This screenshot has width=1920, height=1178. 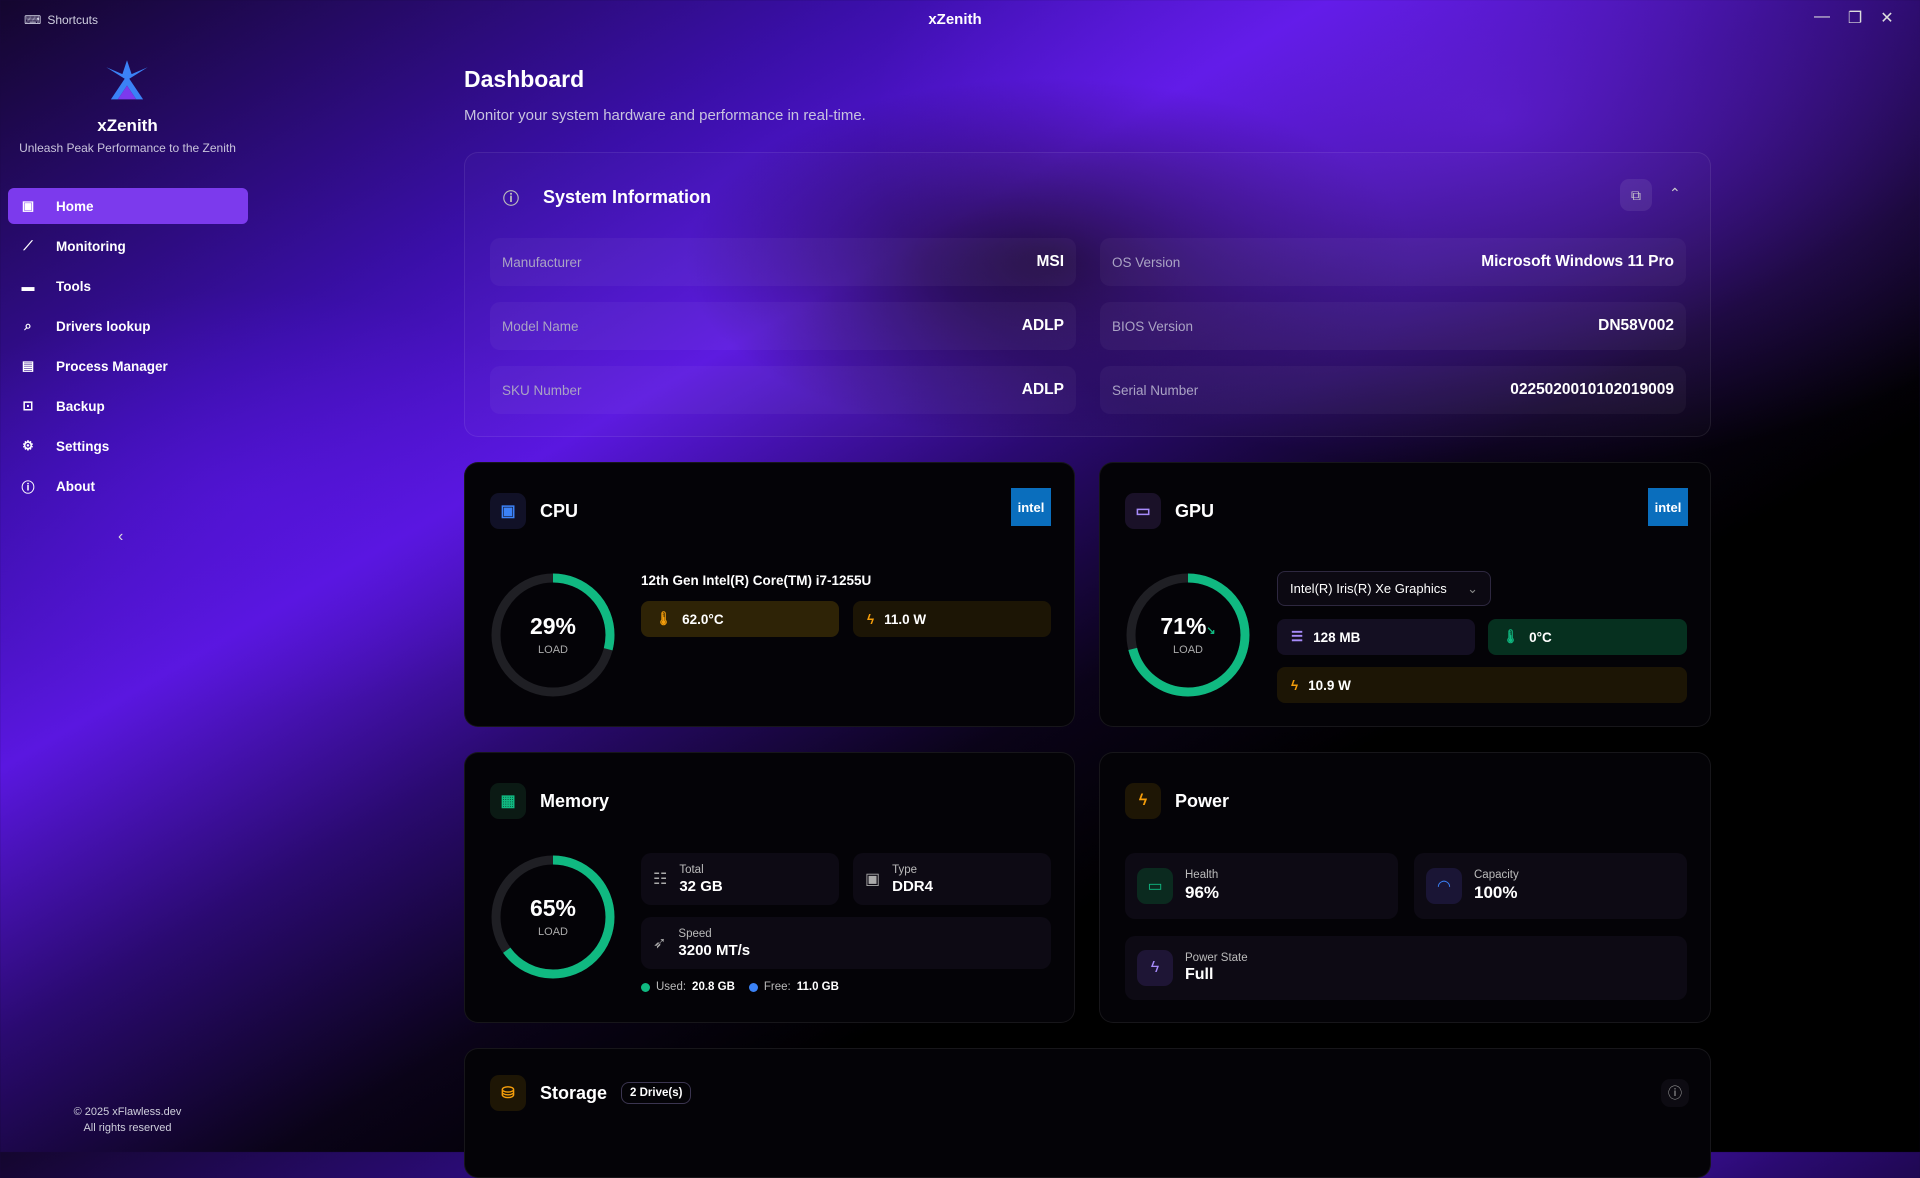 What do you see at coordinates (952, 619) in the screenshot?
I see `cpu-power: ϟ 11.0 W` at bounding box center [952, 619].